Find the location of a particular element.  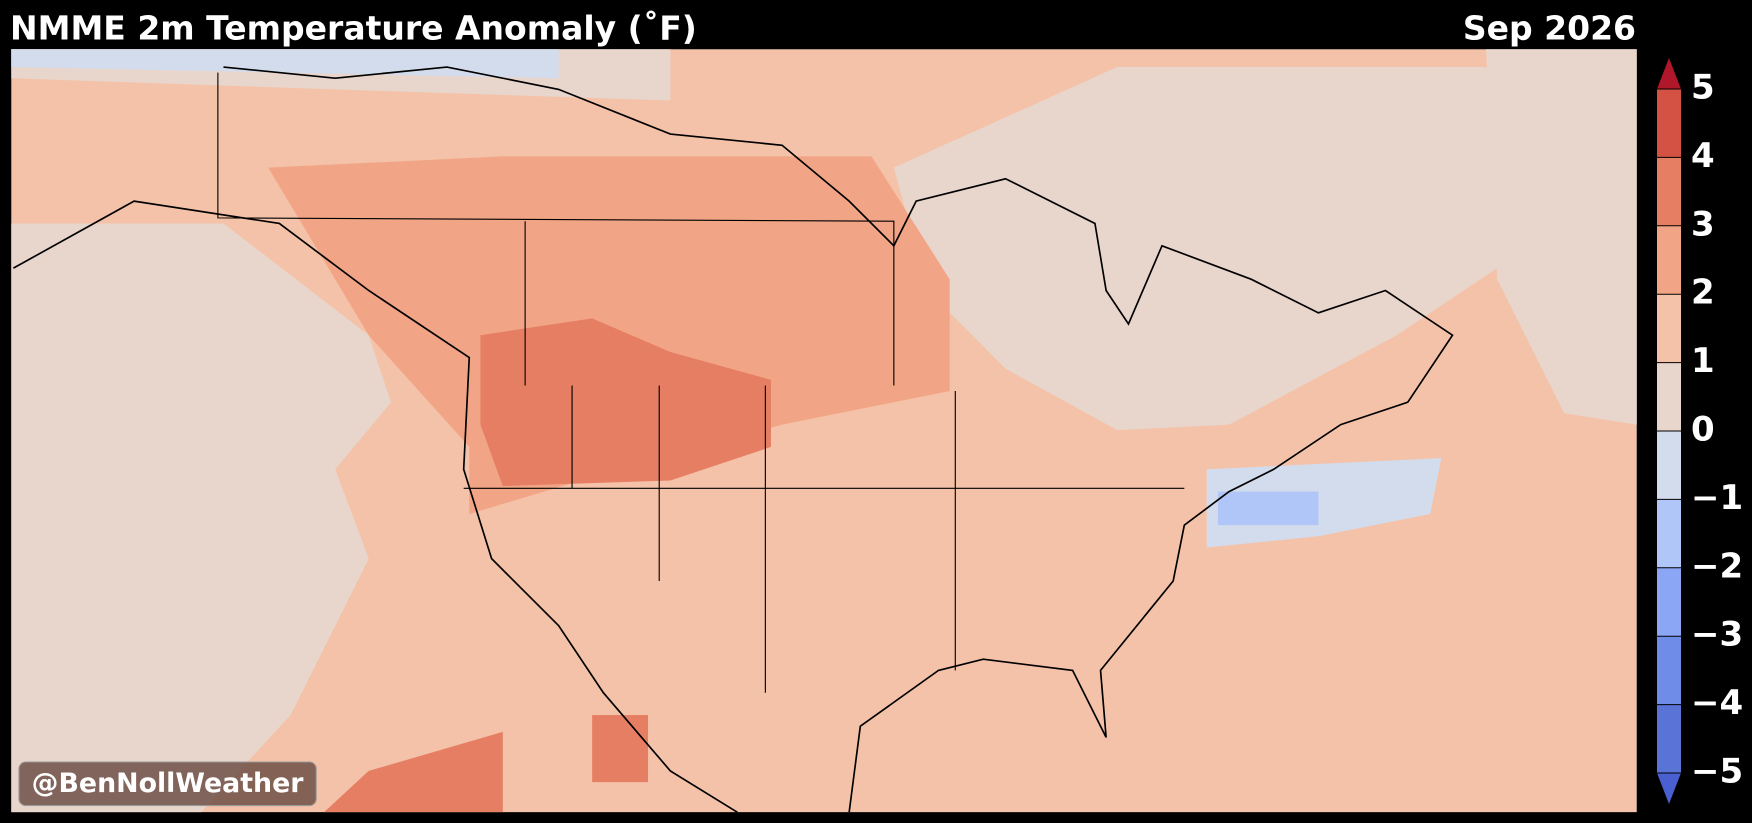

watermark: @BenNollWeather is located at coordinates (168, 783).